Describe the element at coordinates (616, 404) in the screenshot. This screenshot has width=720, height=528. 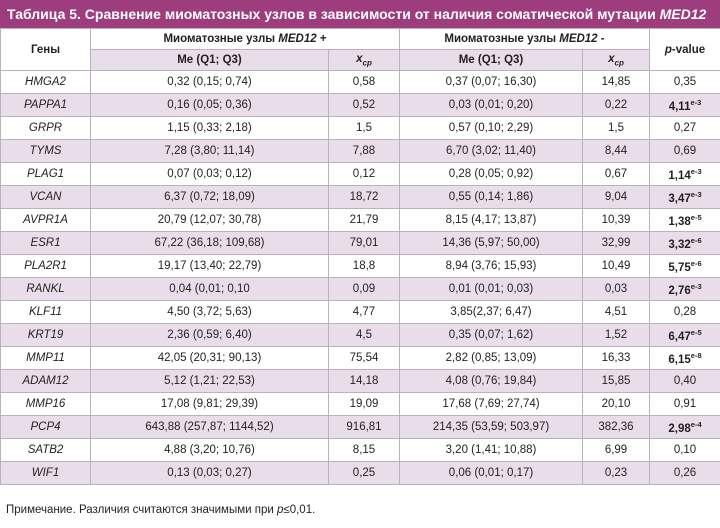
I see `cell-neg-x: 20,10` at that location.